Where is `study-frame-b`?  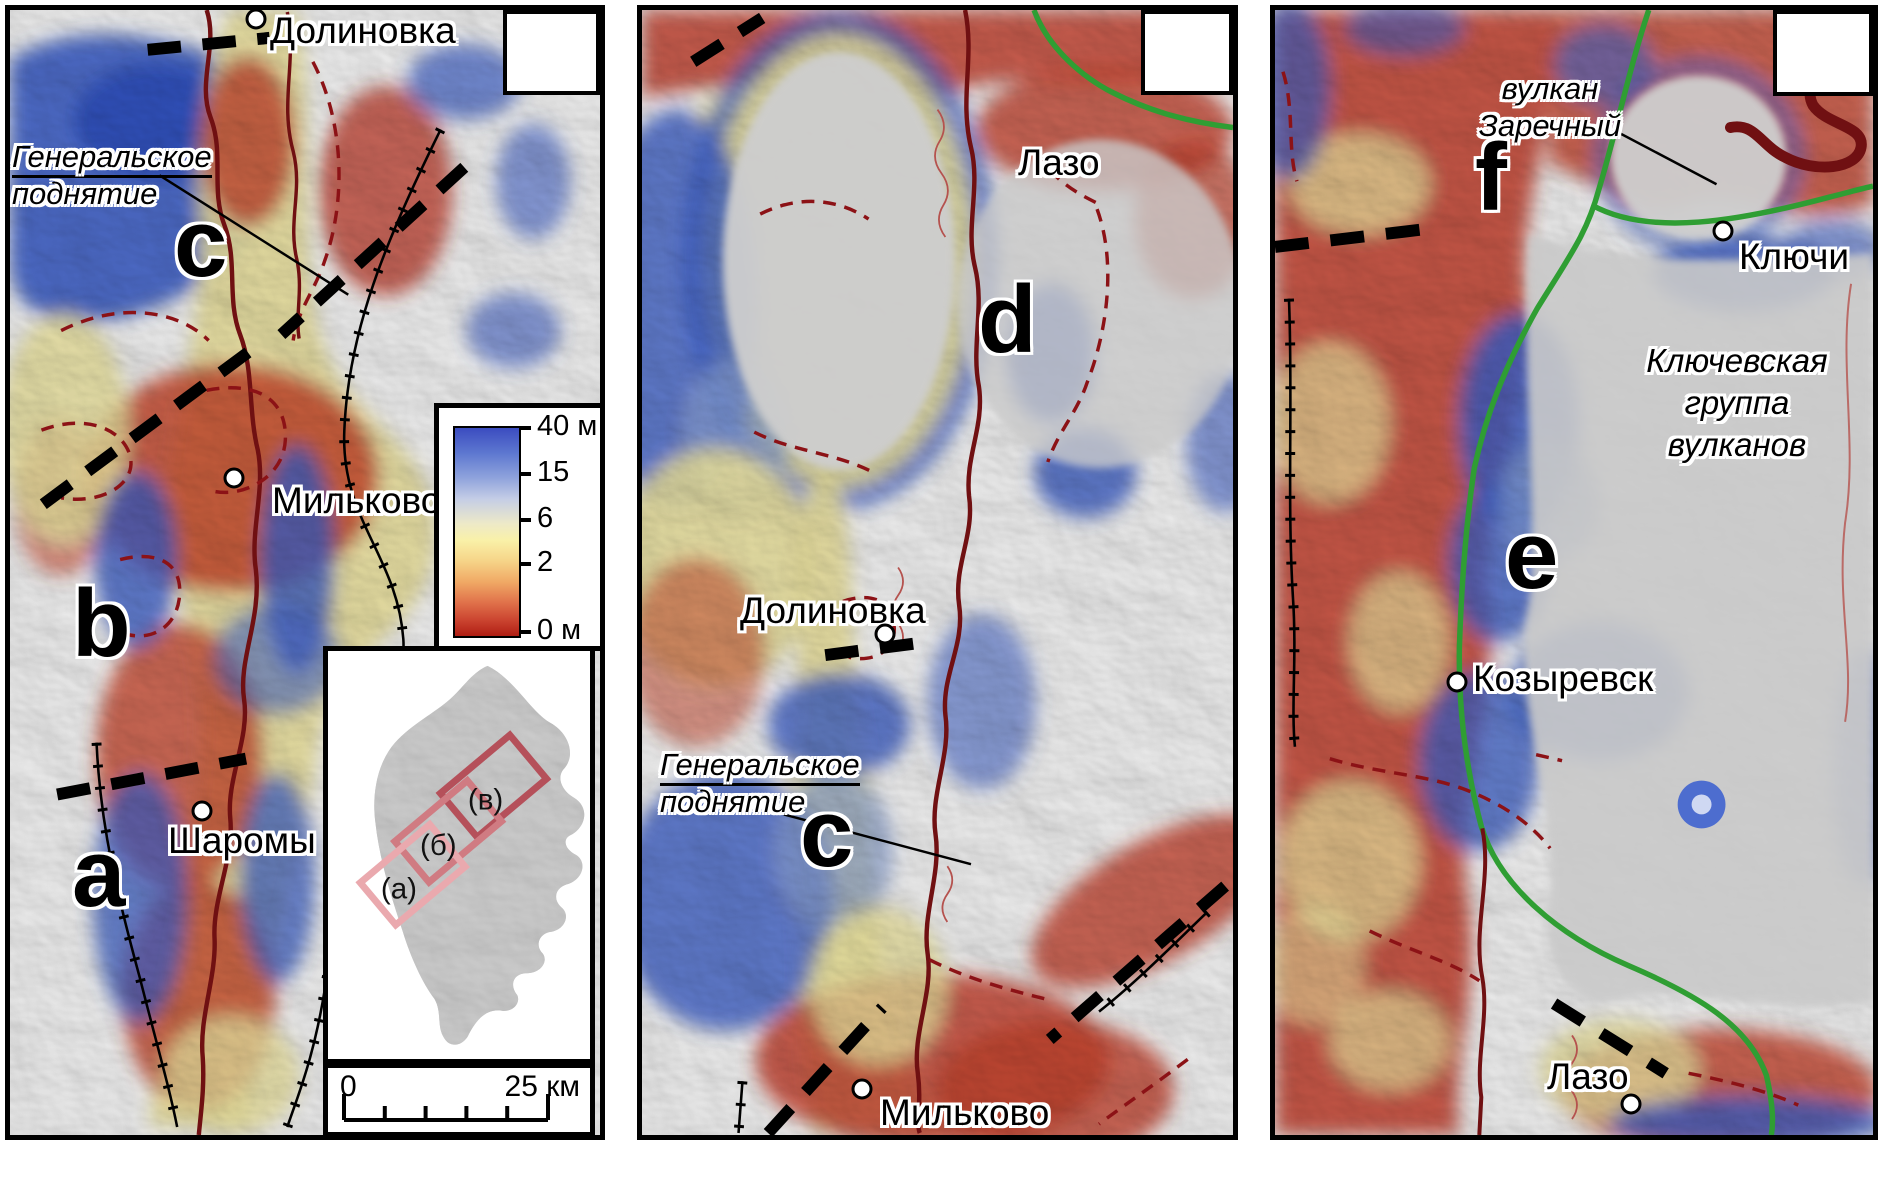
study-frame-b is located at coordinates (448, 831).